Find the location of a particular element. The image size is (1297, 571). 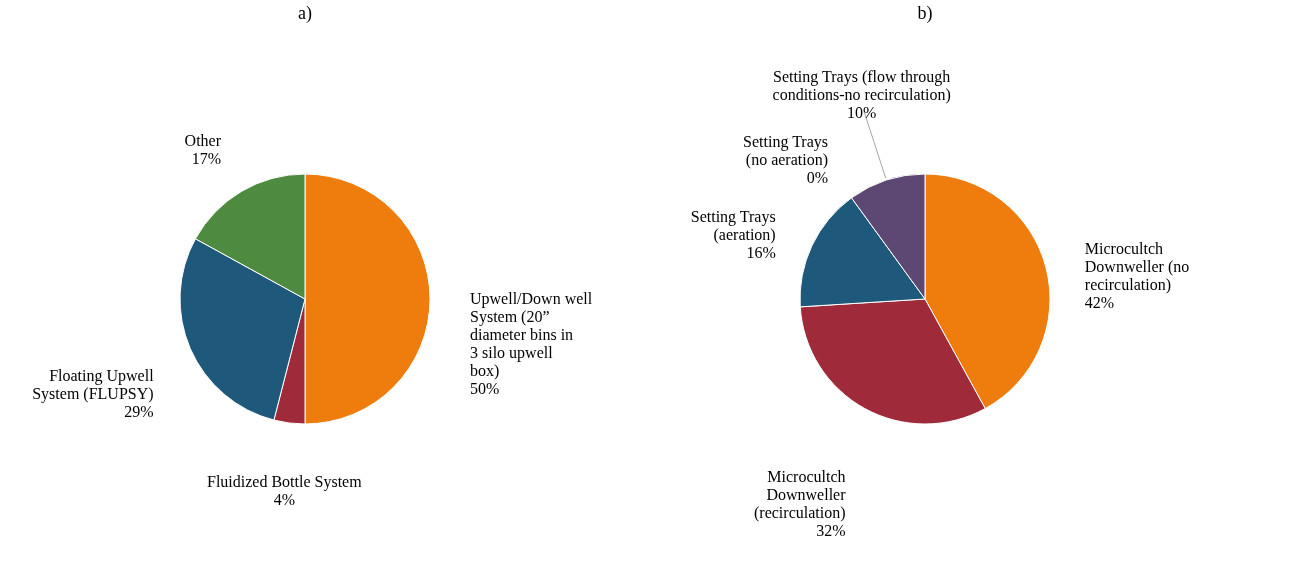

slice-label: Setting Trays (aeration) is located at coordinates (733, 225).